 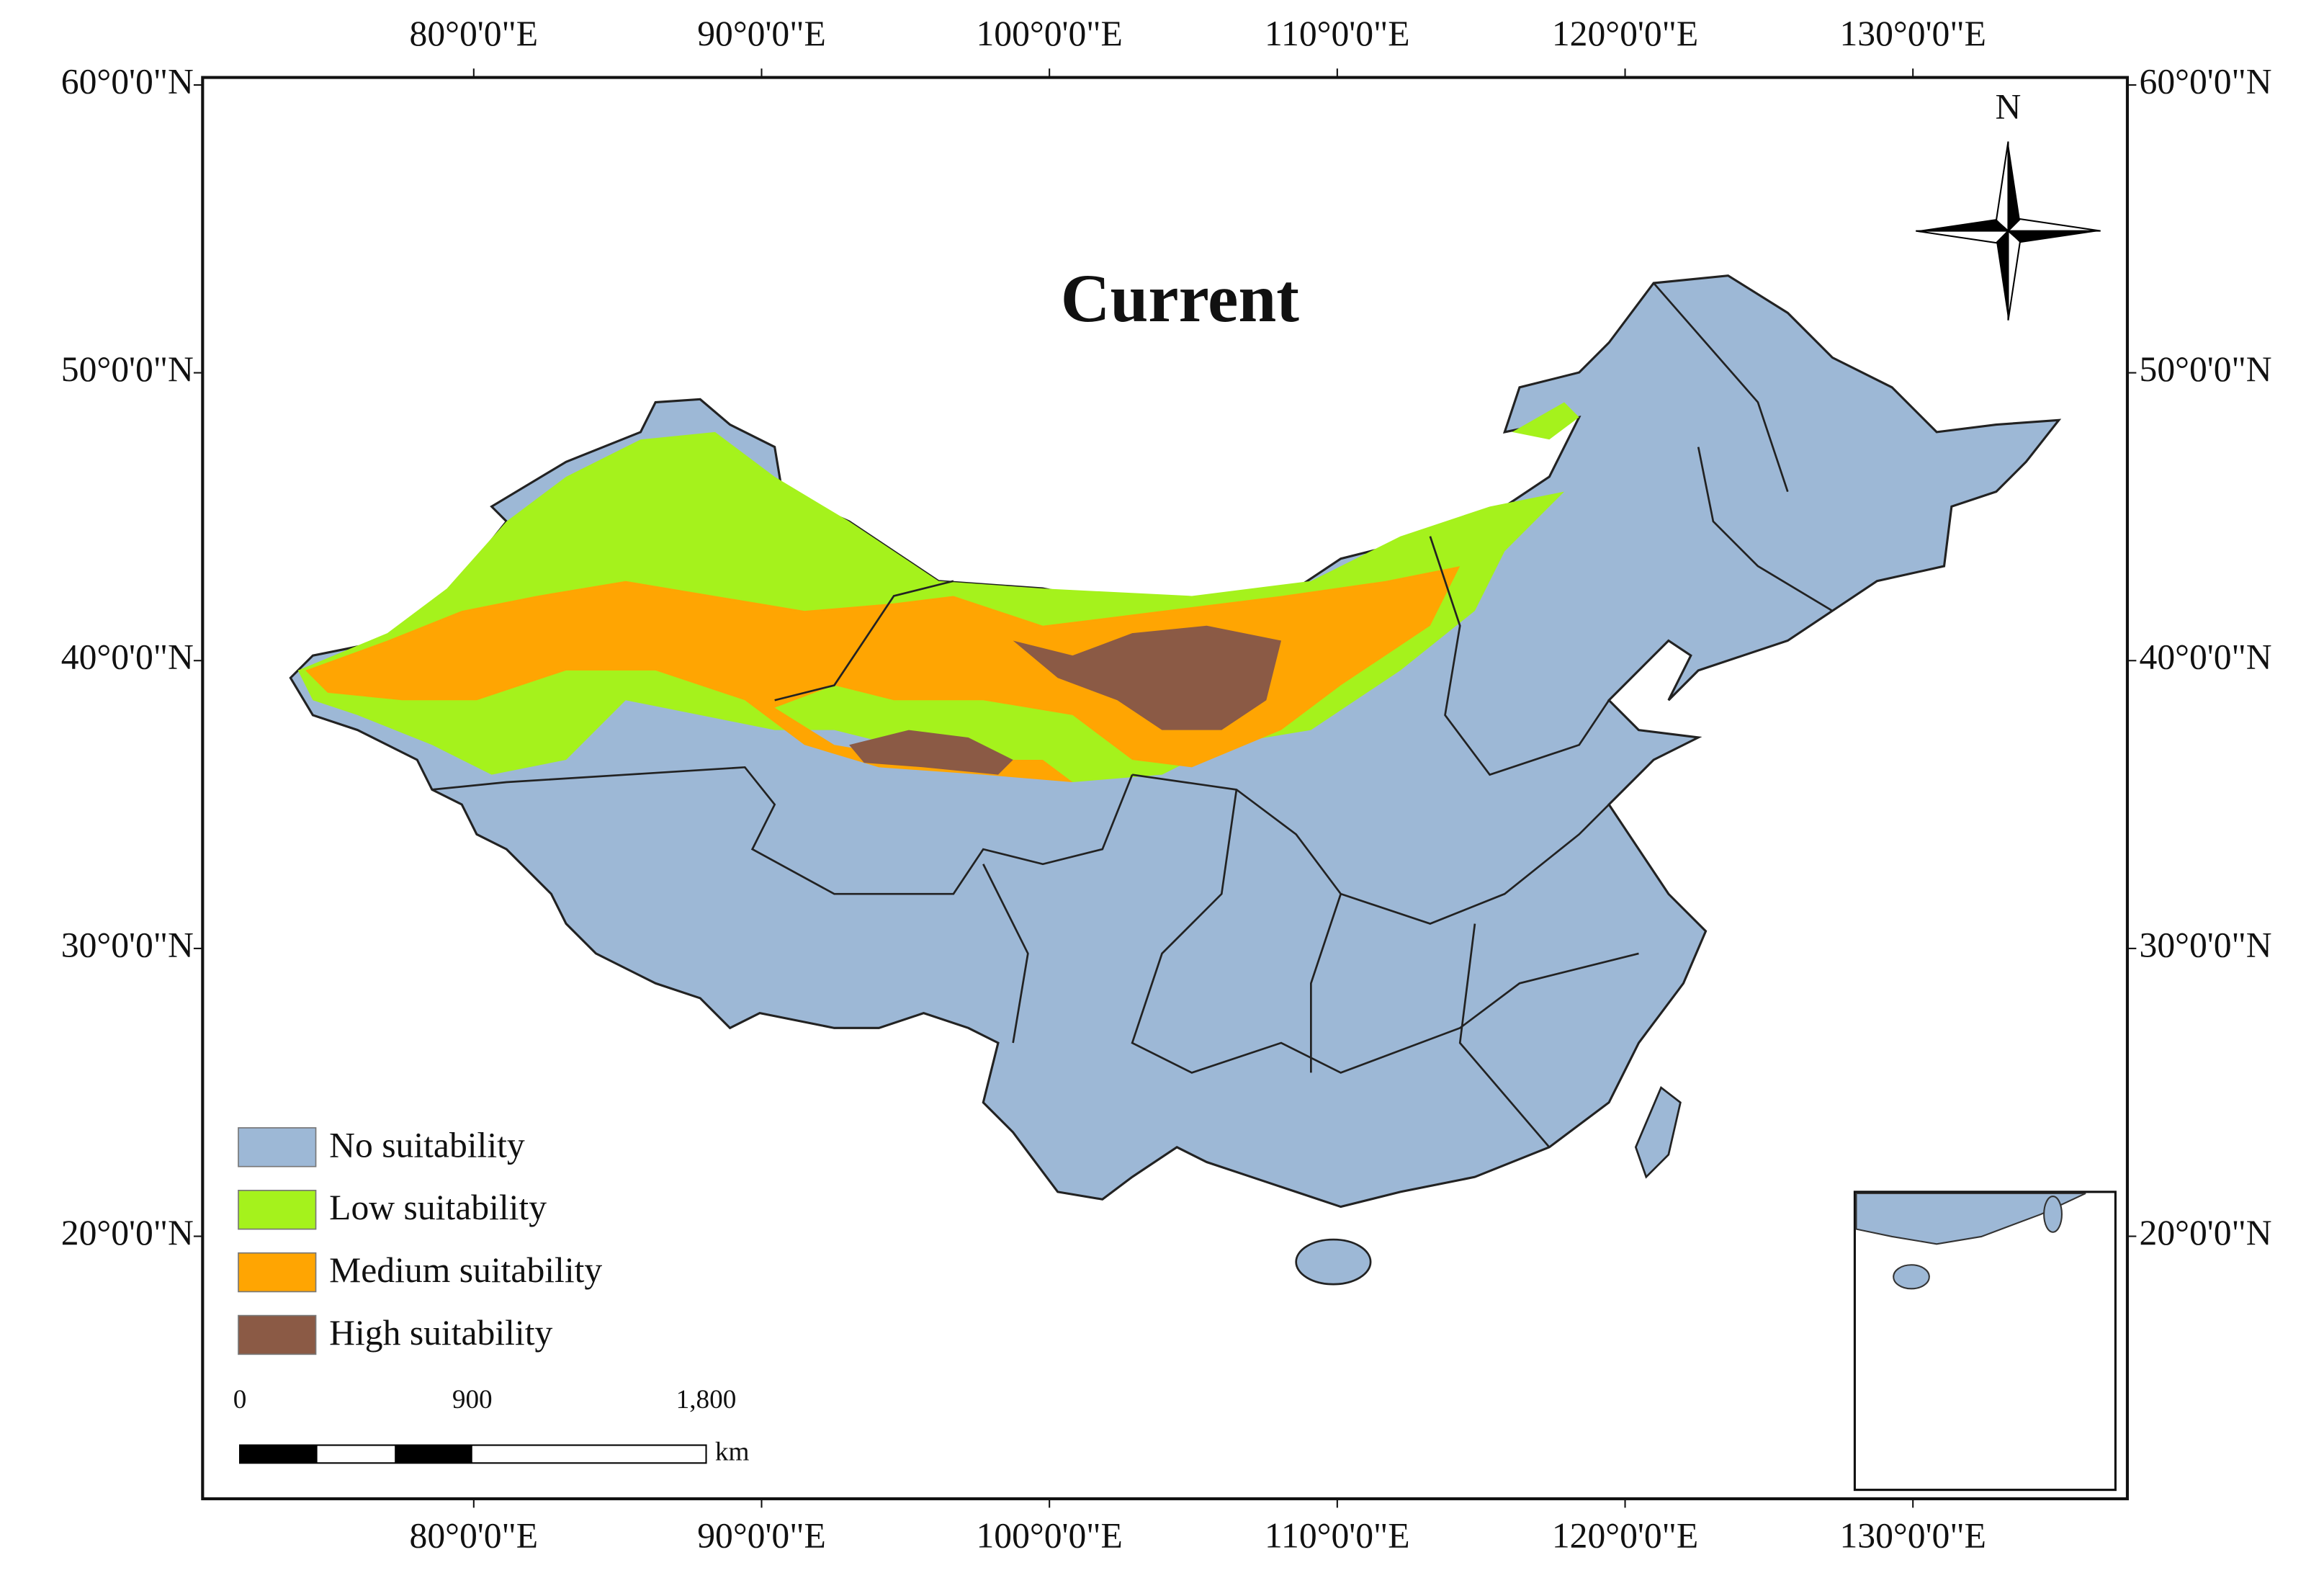 I want to click on taiwan, so click(x=1658, y=1132).